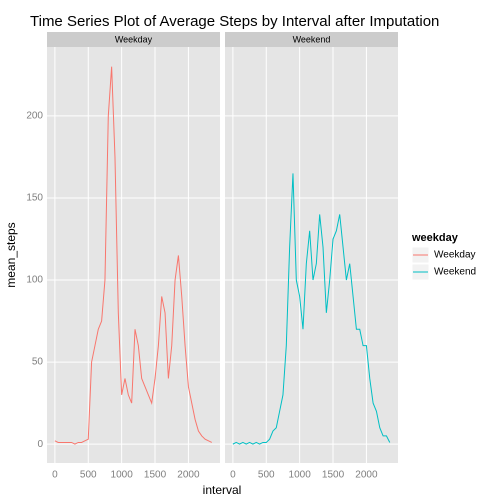 This screenshot has width=504, height=504. I want to click on y-tick-label: 50, so click(38, 362).